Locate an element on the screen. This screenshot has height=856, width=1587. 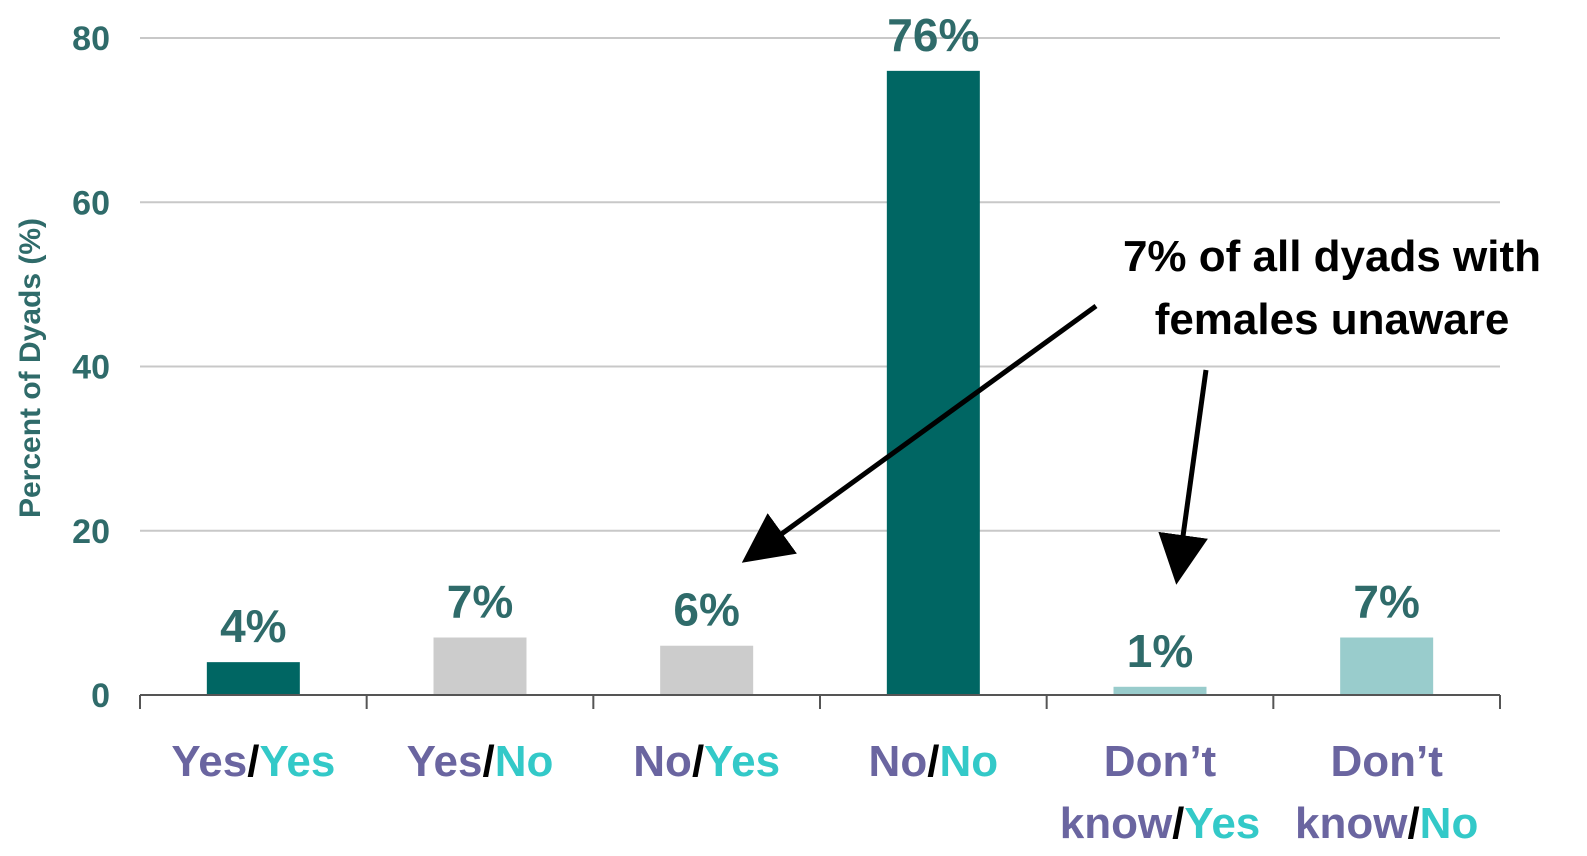
y-axis-label: Percent of Dyads (%) is located at coordinates (30, 368).